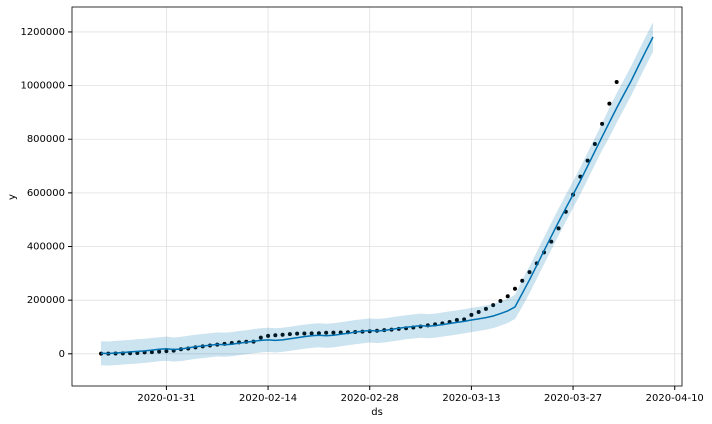 This screenshot has width=712, height=424. Describe the element at coordinates (46, 139) in the screenshot. I see `y-tick-label: 800000` at that location.